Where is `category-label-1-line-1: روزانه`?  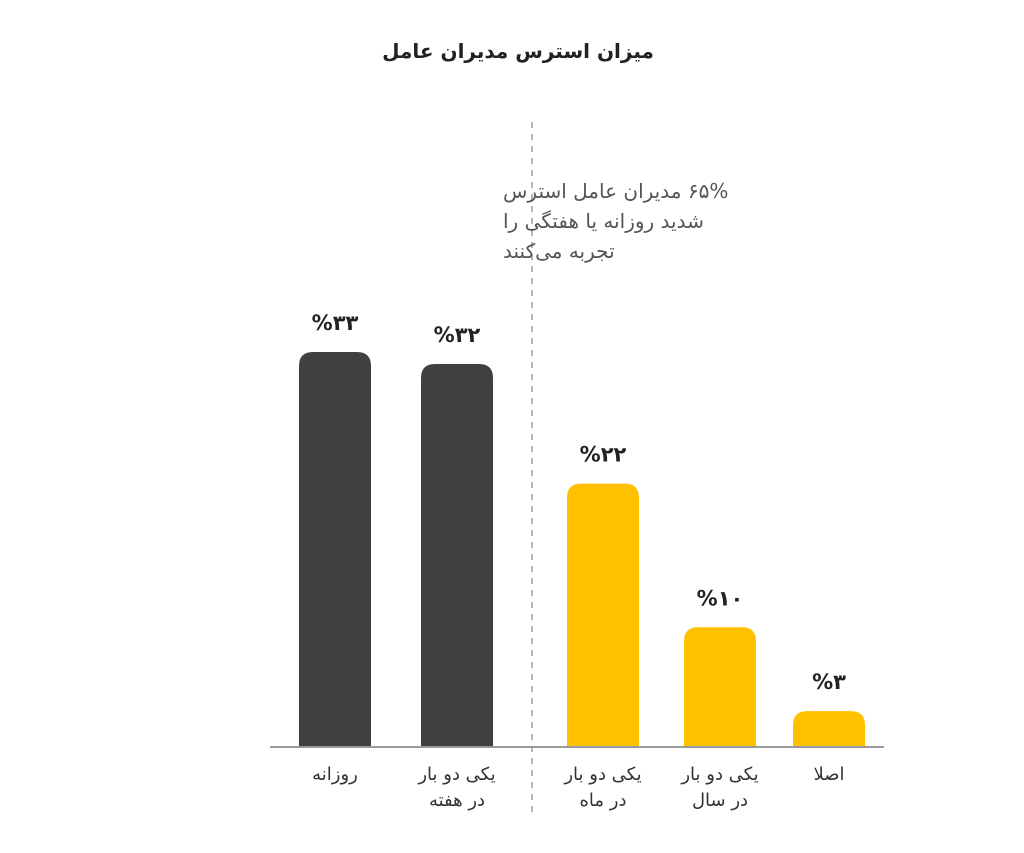
category-label-1-line-1: روزانه is located at coordinates (335, 774).